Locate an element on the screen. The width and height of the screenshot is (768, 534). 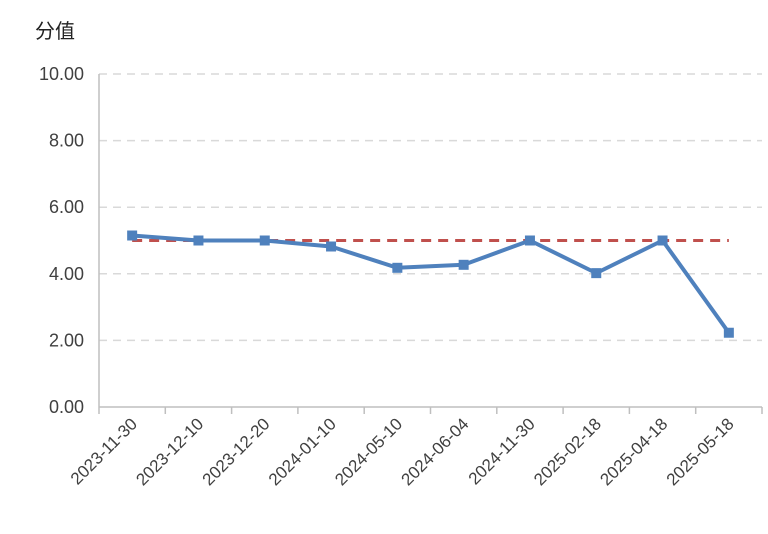
x-tick-label: 2025-04-18 is located at coordinates (633, 451).